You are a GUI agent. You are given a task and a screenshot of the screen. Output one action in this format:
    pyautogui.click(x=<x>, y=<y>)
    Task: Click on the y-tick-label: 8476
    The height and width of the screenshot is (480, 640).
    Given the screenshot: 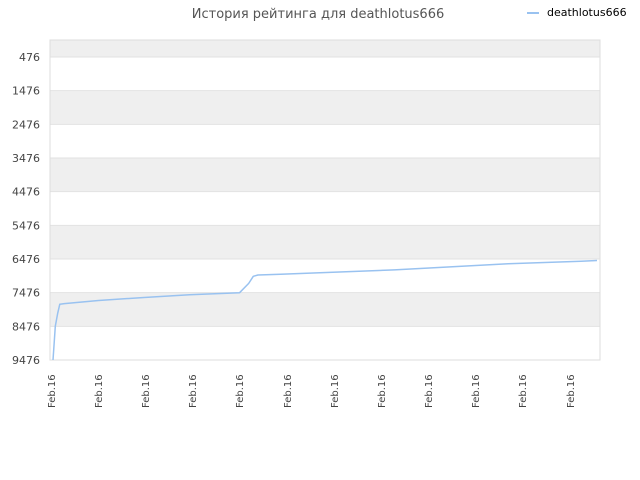 What is the action you would take?
    pyautogui.click(x=26, y=326)
    